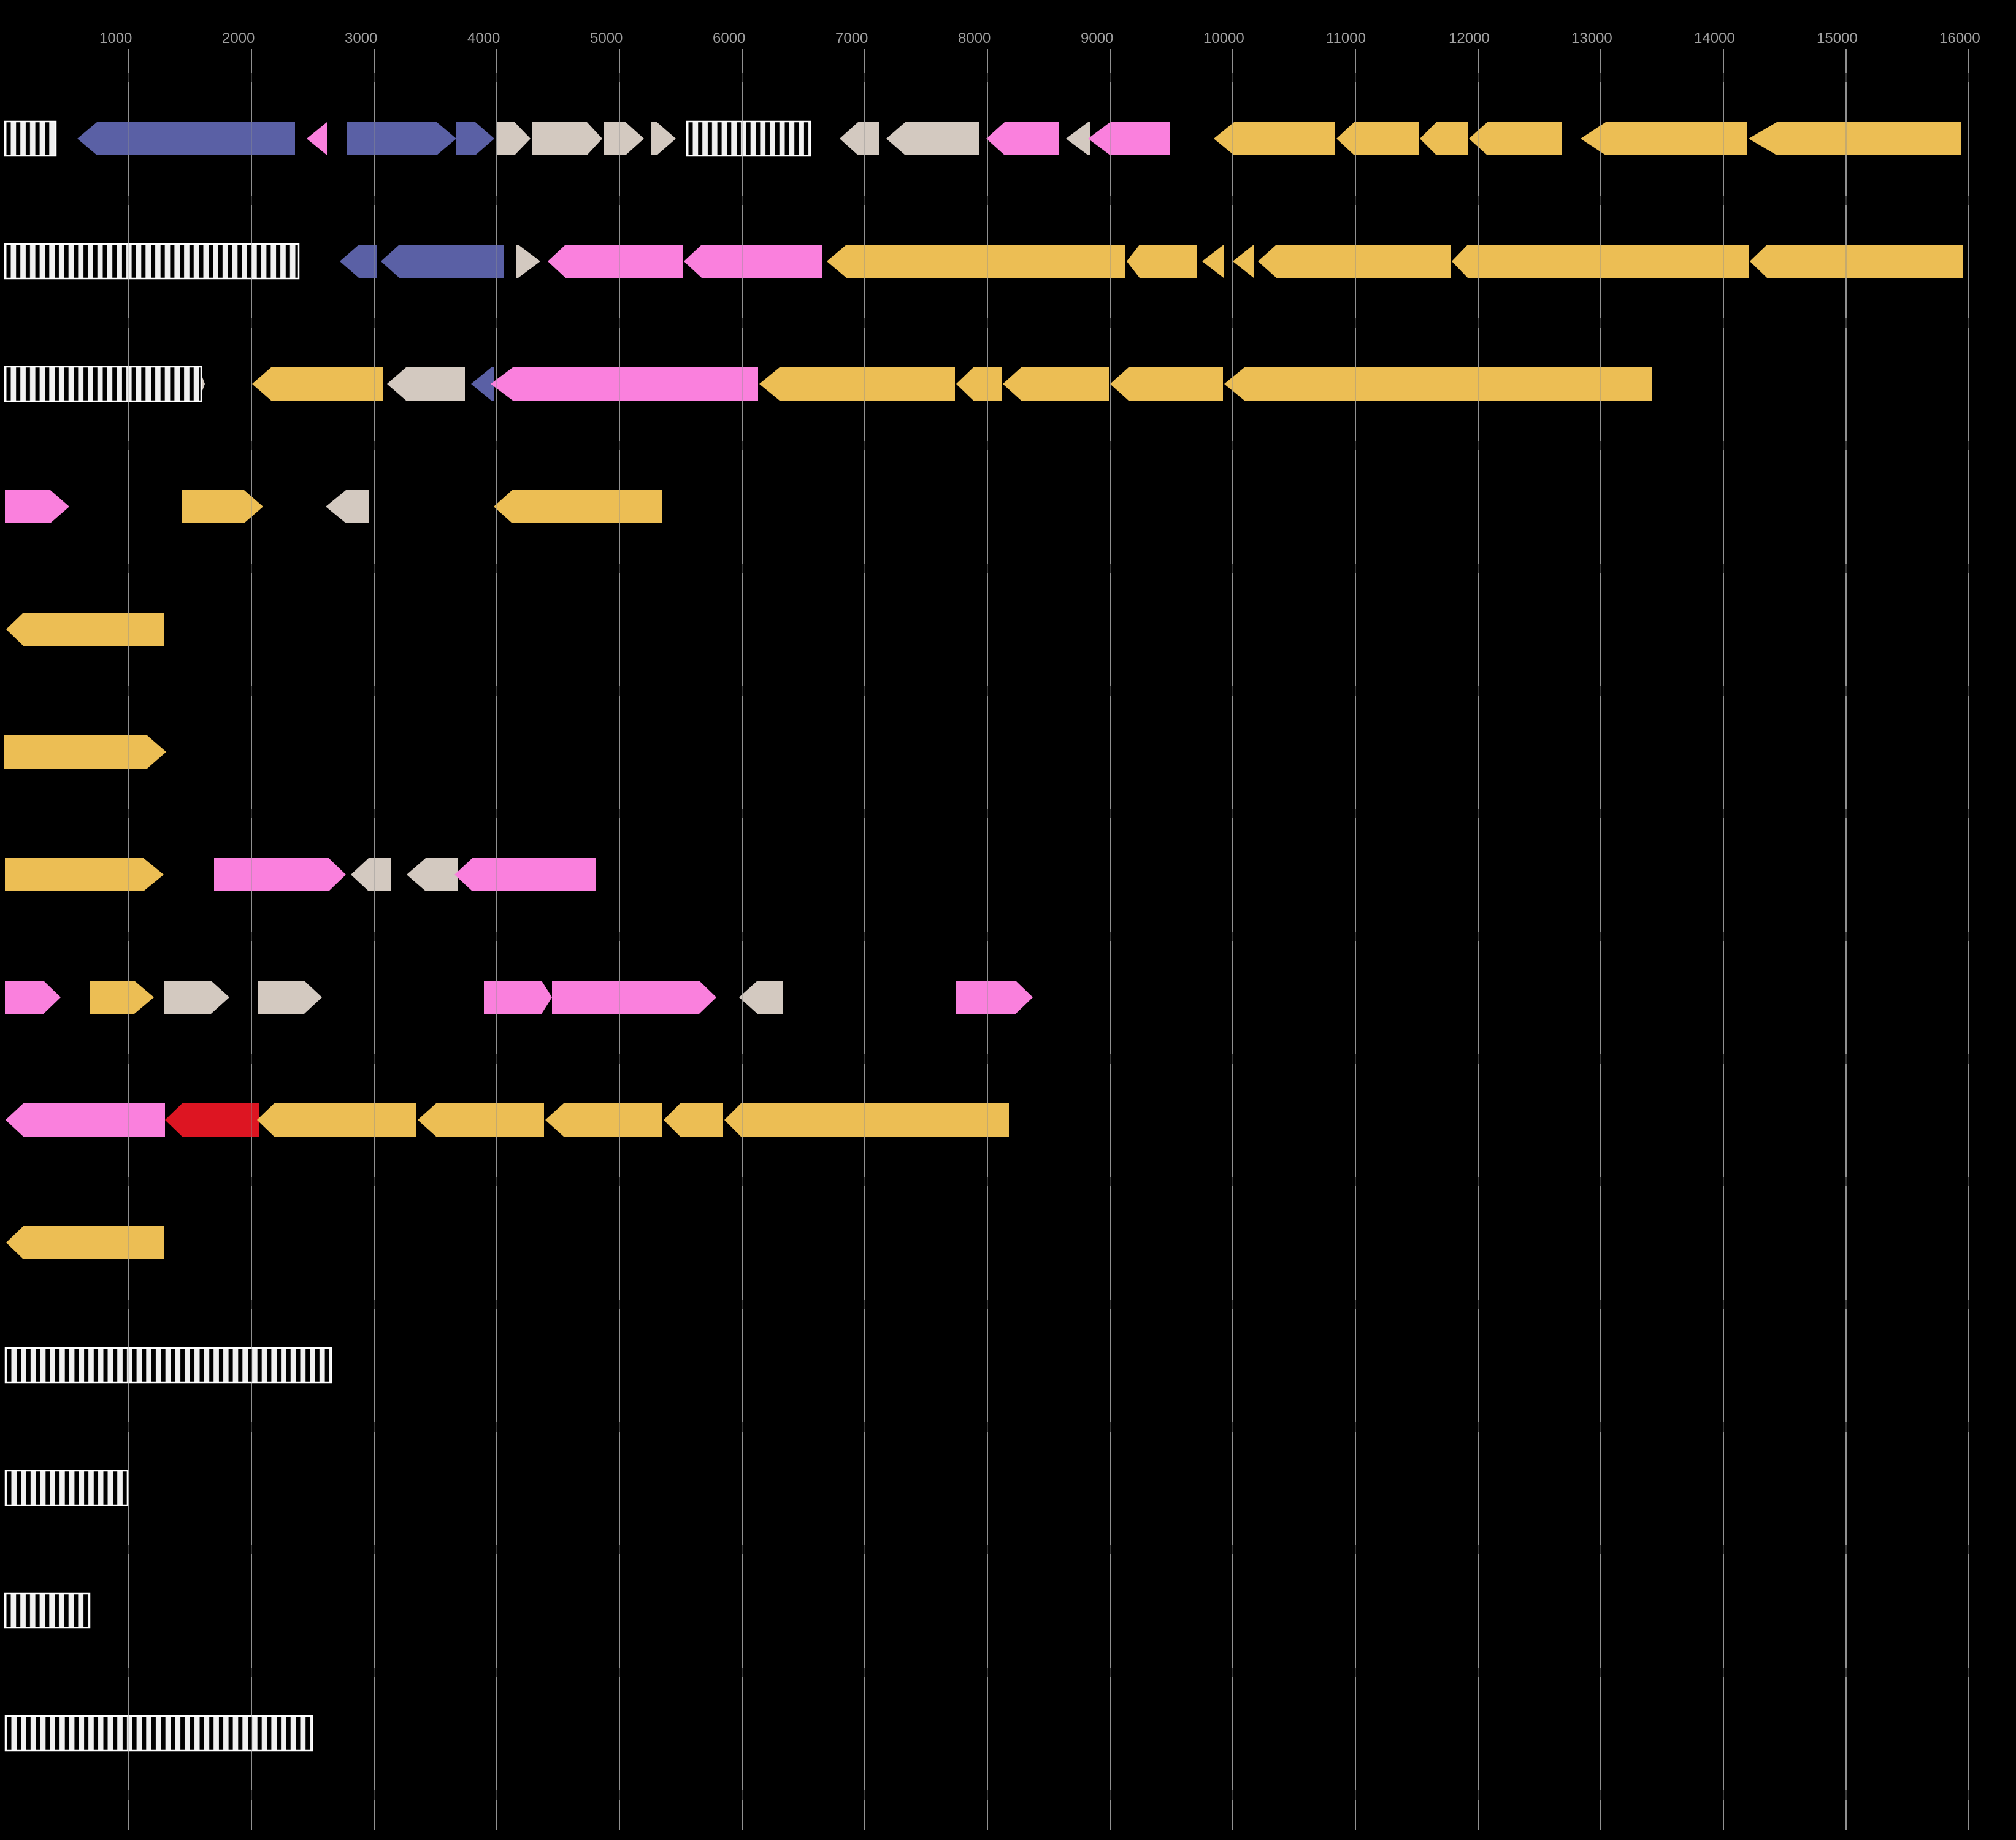 The height and width of the screenshot is (1840, 2016). What do you see at coordinates (484, 38) in the screenshot?
I see `svg-text: 4000` at bounding box center [484, 38].